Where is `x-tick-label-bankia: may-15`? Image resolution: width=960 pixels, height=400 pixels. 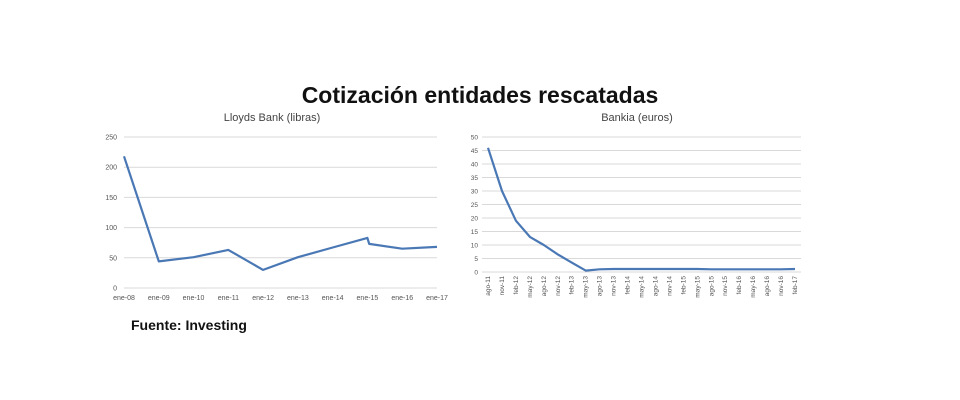 x-tick-label-bankia: may-15 is located at coordinates (697, 287).